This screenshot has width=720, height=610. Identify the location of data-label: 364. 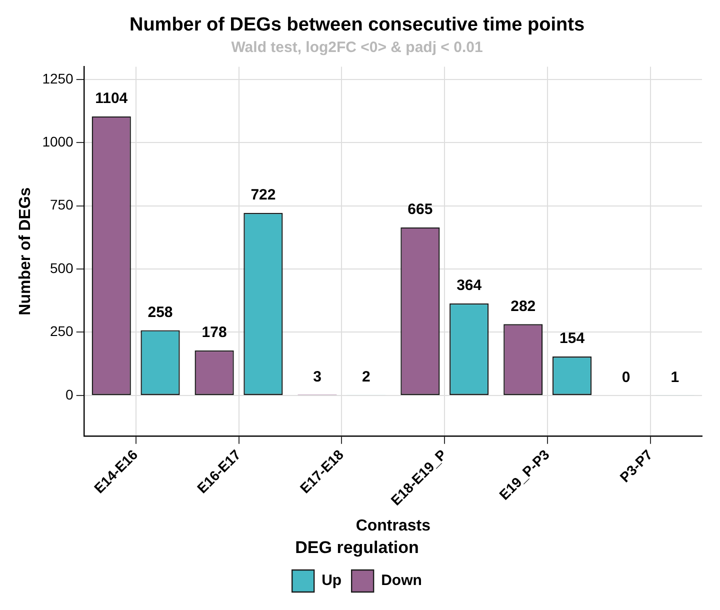
(469, 285).